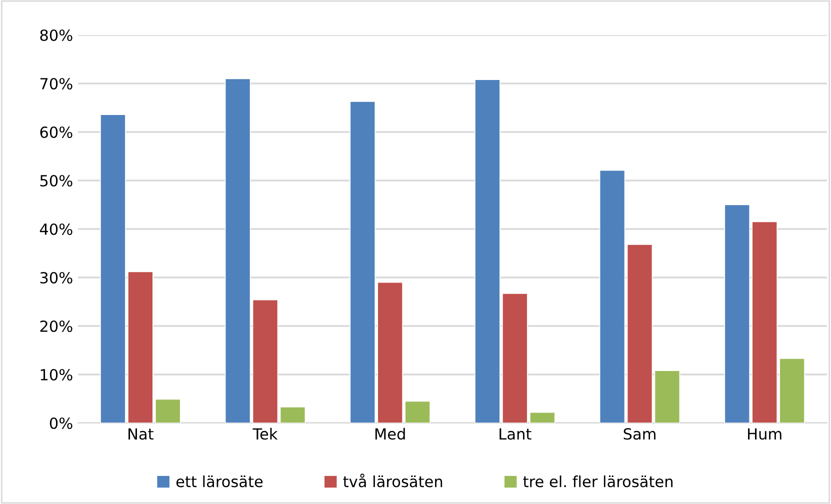 The height and width of the screenshot is (504, 831). I want to click on x-tick-label: Lant, so click(516, 434).